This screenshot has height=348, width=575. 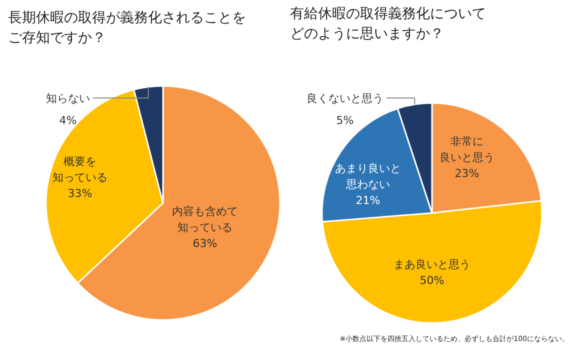 I want to click on slice-label: 内容も含めて知っている, so click(x=205, y=219).